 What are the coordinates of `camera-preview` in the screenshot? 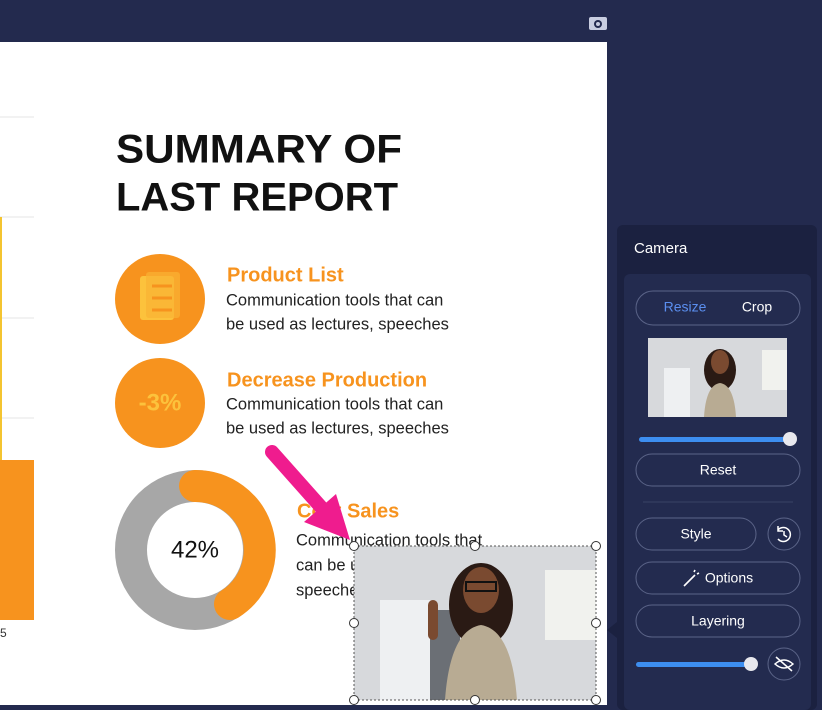 It's located at (717, 377).